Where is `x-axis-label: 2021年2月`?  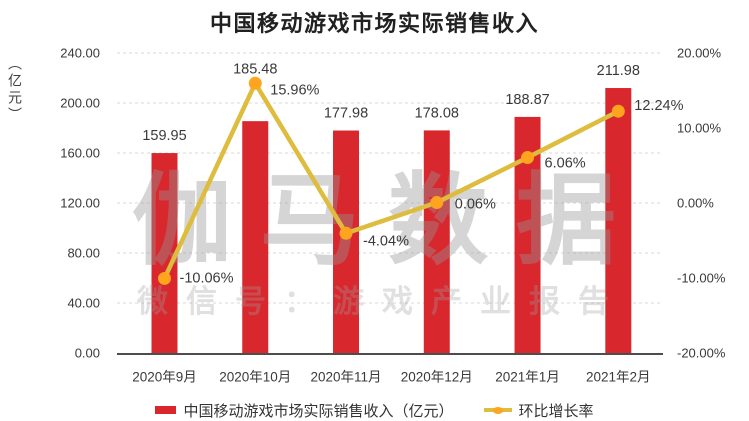
x-axis-label: 2021年2月 is located at coordinates (618, 377).